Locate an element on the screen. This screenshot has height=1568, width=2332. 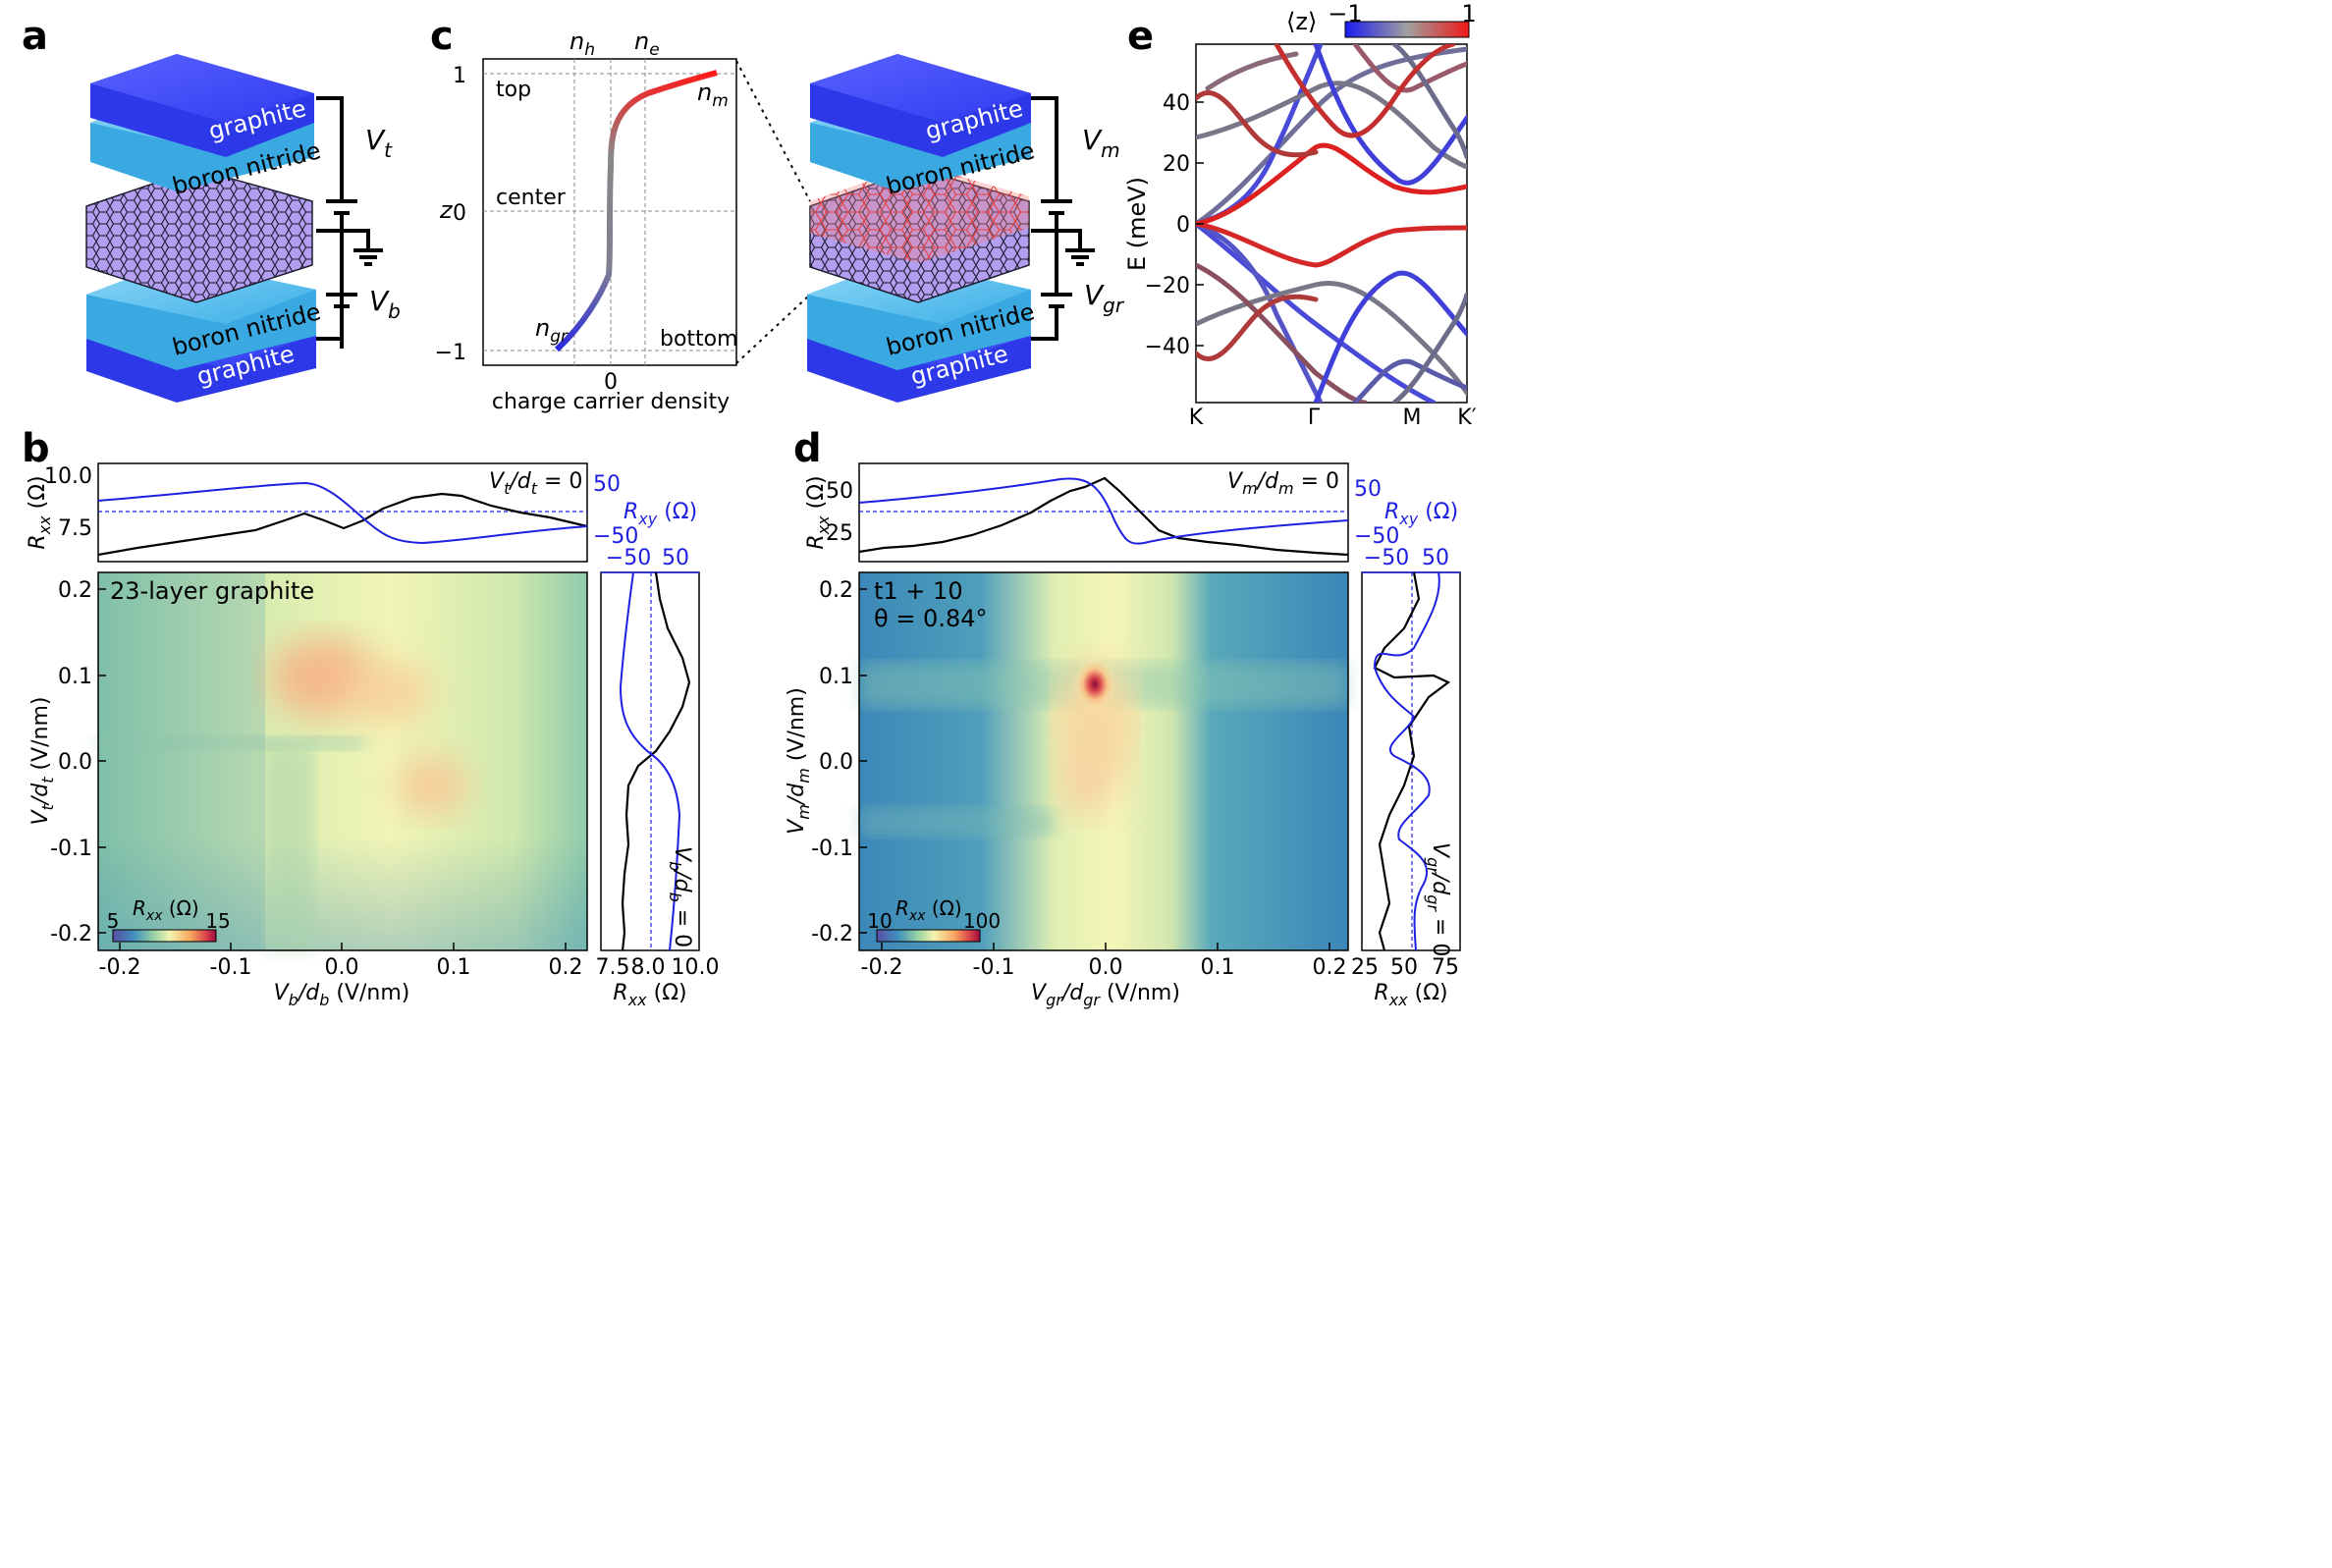
d-top-axes is located at coordinates (1103, 512).